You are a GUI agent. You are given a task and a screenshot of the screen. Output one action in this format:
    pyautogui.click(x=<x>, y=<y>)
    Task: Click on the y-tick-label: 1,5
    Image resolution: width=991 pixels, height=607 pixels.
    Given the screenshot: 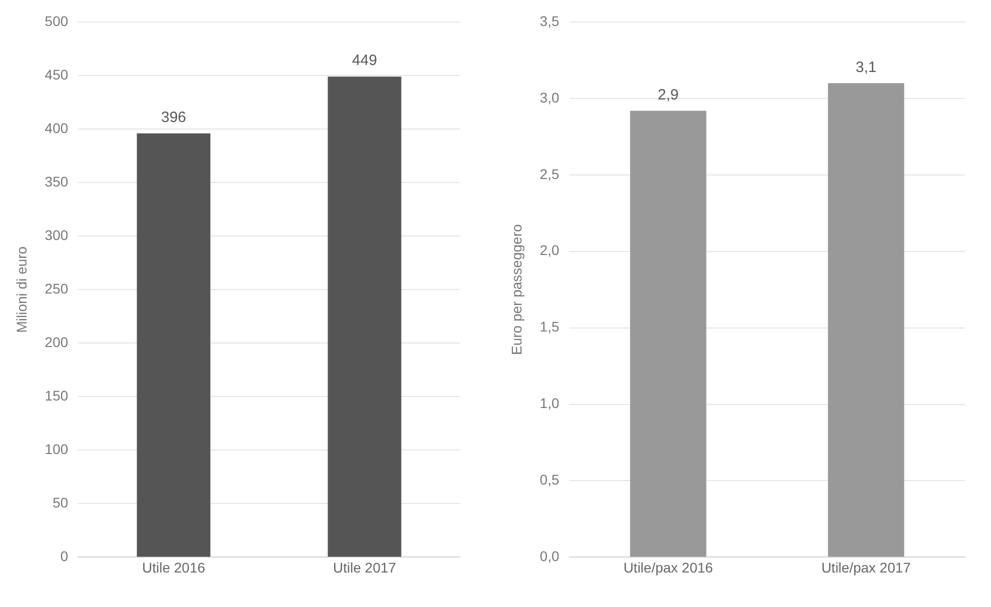 What is the action you would take?
    pyautogui.click(x=550, y=326)
    